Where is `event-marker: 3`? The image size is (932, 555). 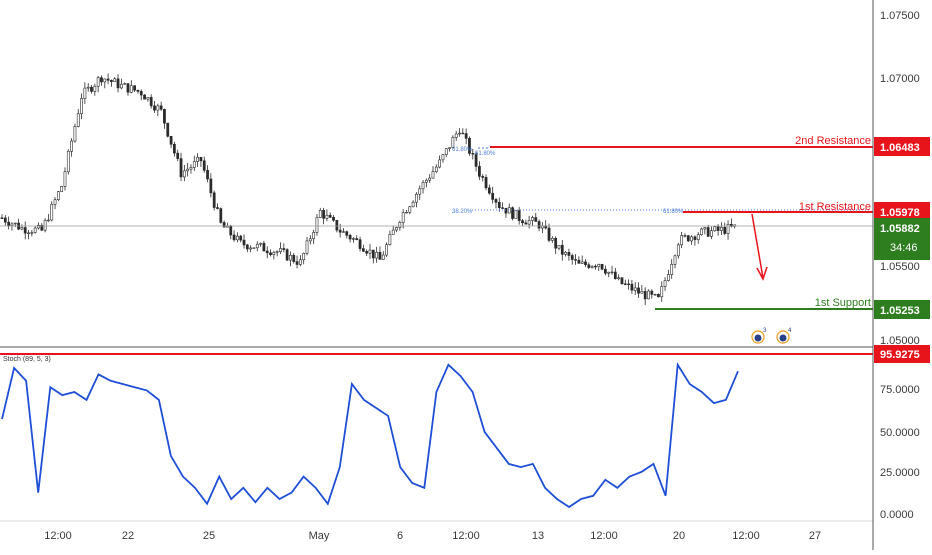
event-marker: 3 is located at coordinates (759, 336).